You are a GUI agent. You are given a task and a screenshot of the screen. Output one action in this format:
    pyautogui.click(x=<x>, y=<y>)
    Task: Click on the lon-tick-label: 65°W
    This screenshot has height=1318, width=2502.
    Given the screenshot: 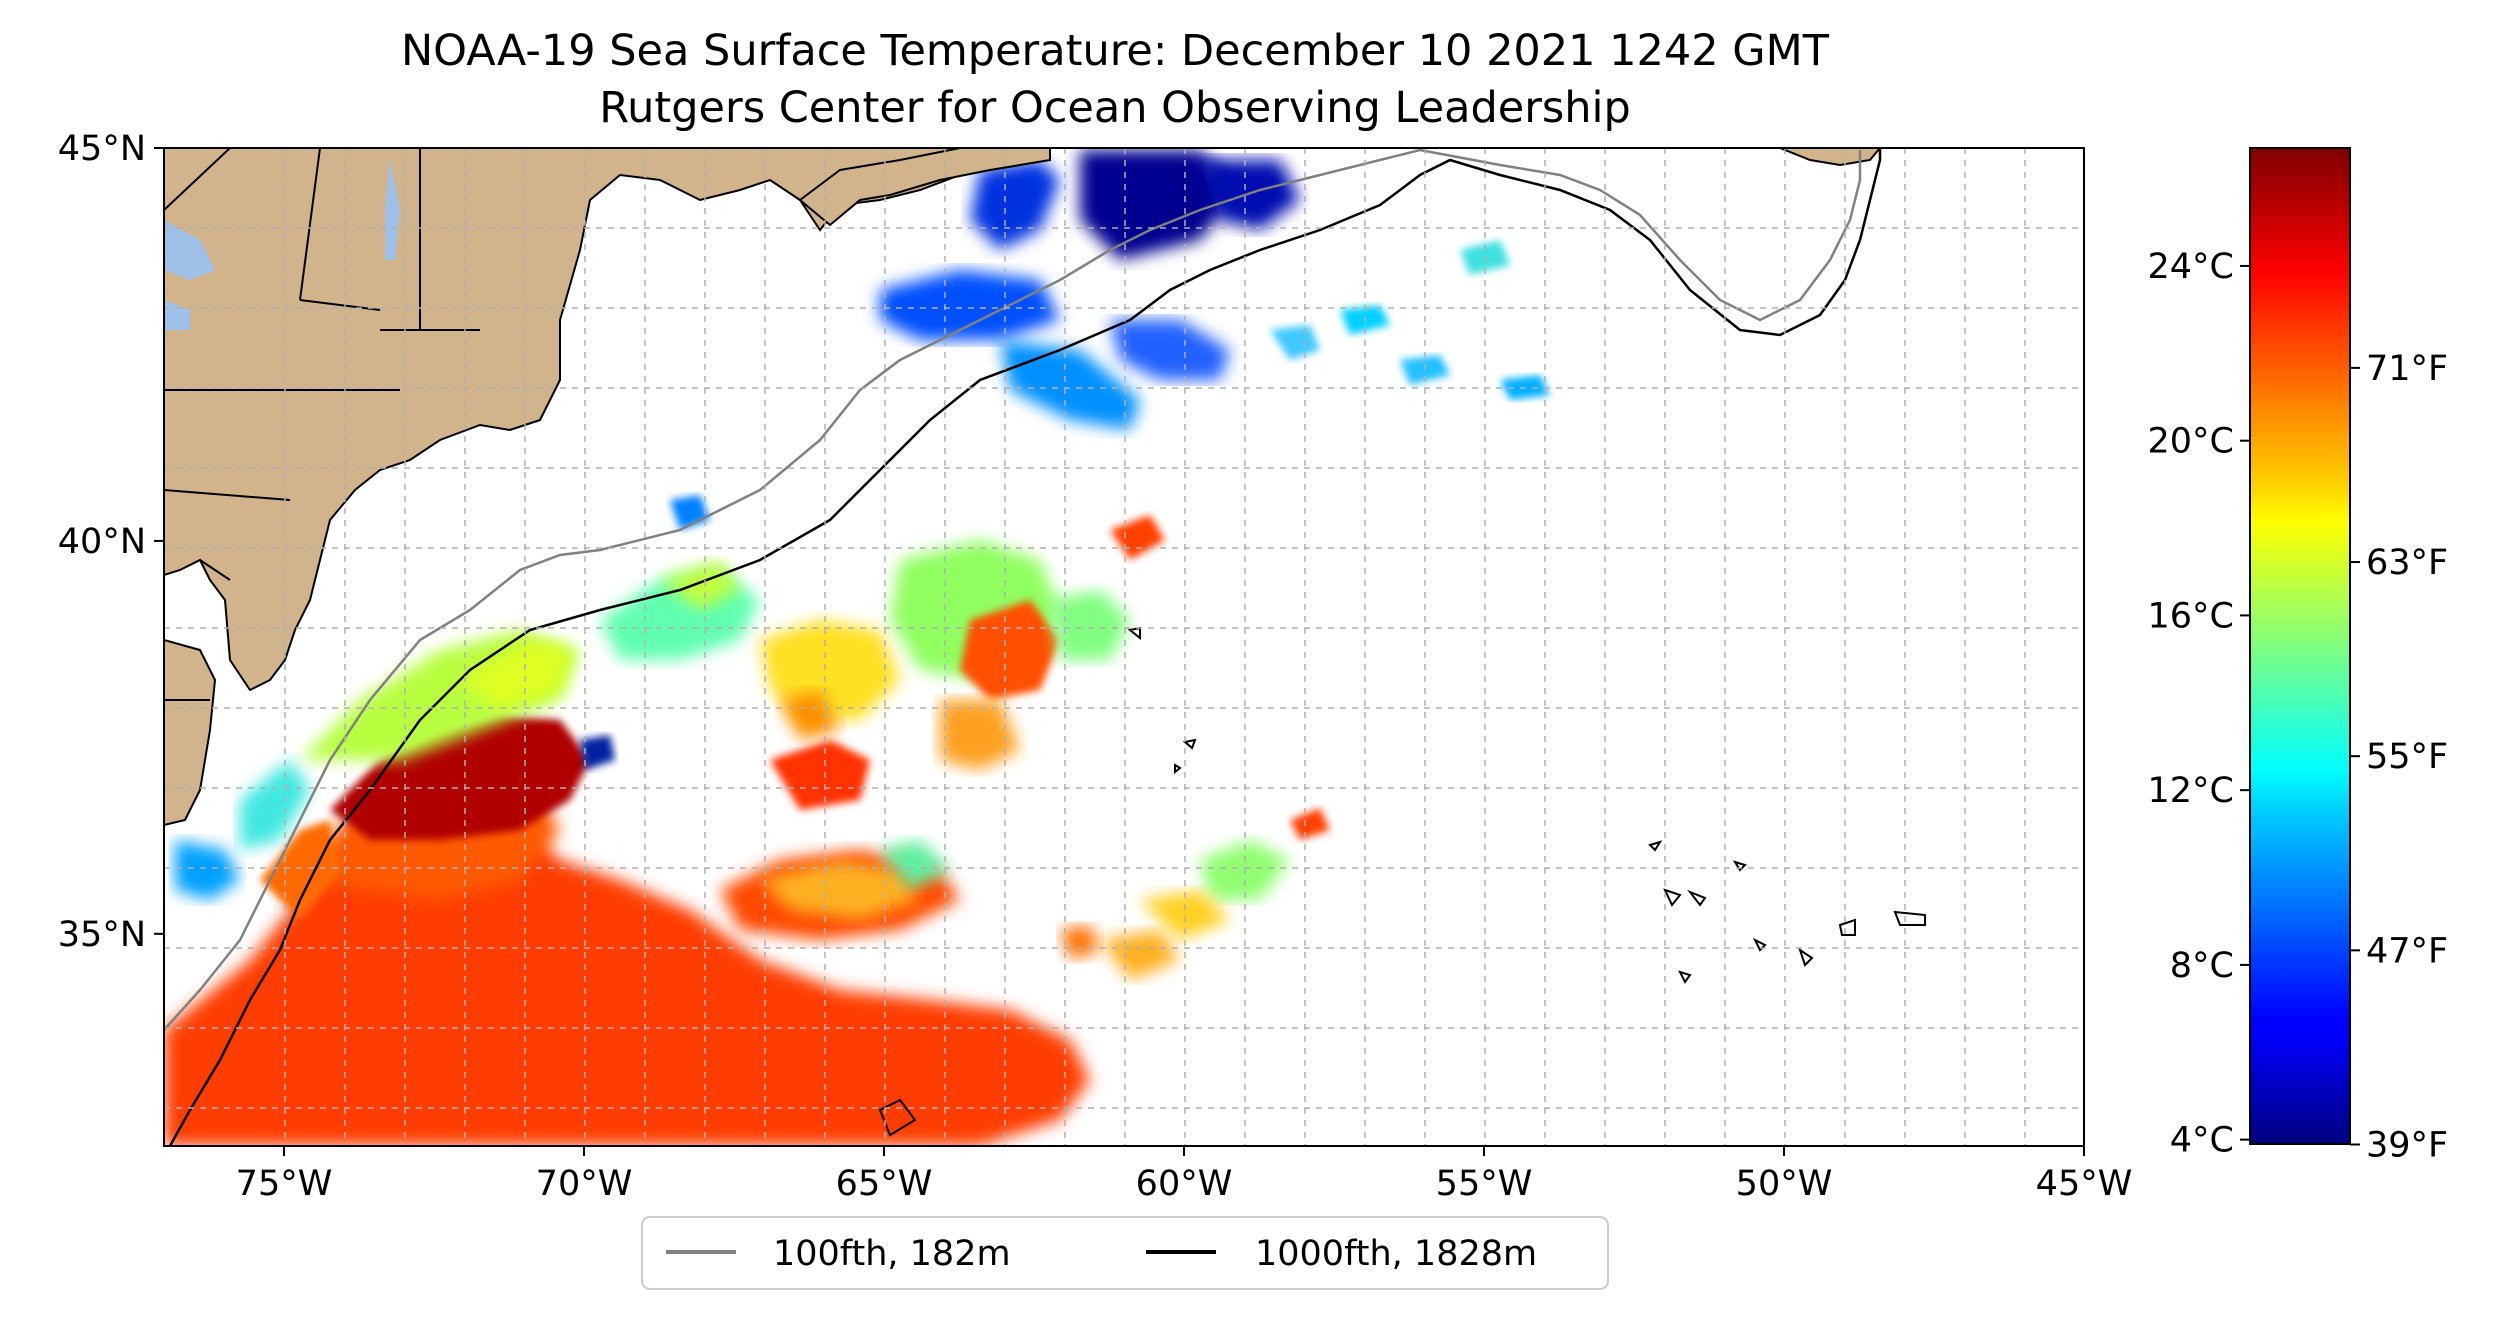 What is the action you would take?
    pyautogui.click(x=884, y=1184)
    